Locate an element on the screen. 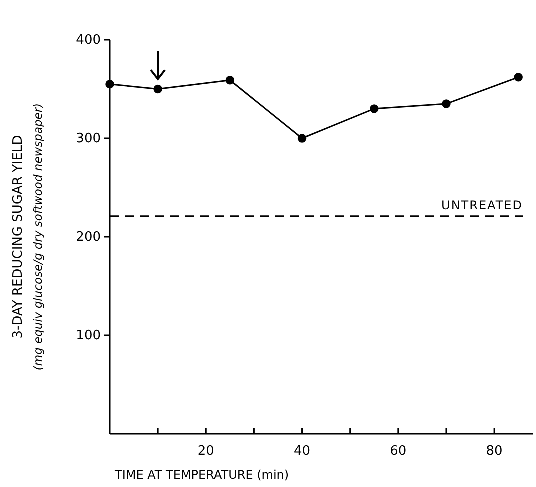 Image resolution: width=536 pixels, height=487 pixels. ref-line-label: UNTREATED is located at coordinates (482, 205).